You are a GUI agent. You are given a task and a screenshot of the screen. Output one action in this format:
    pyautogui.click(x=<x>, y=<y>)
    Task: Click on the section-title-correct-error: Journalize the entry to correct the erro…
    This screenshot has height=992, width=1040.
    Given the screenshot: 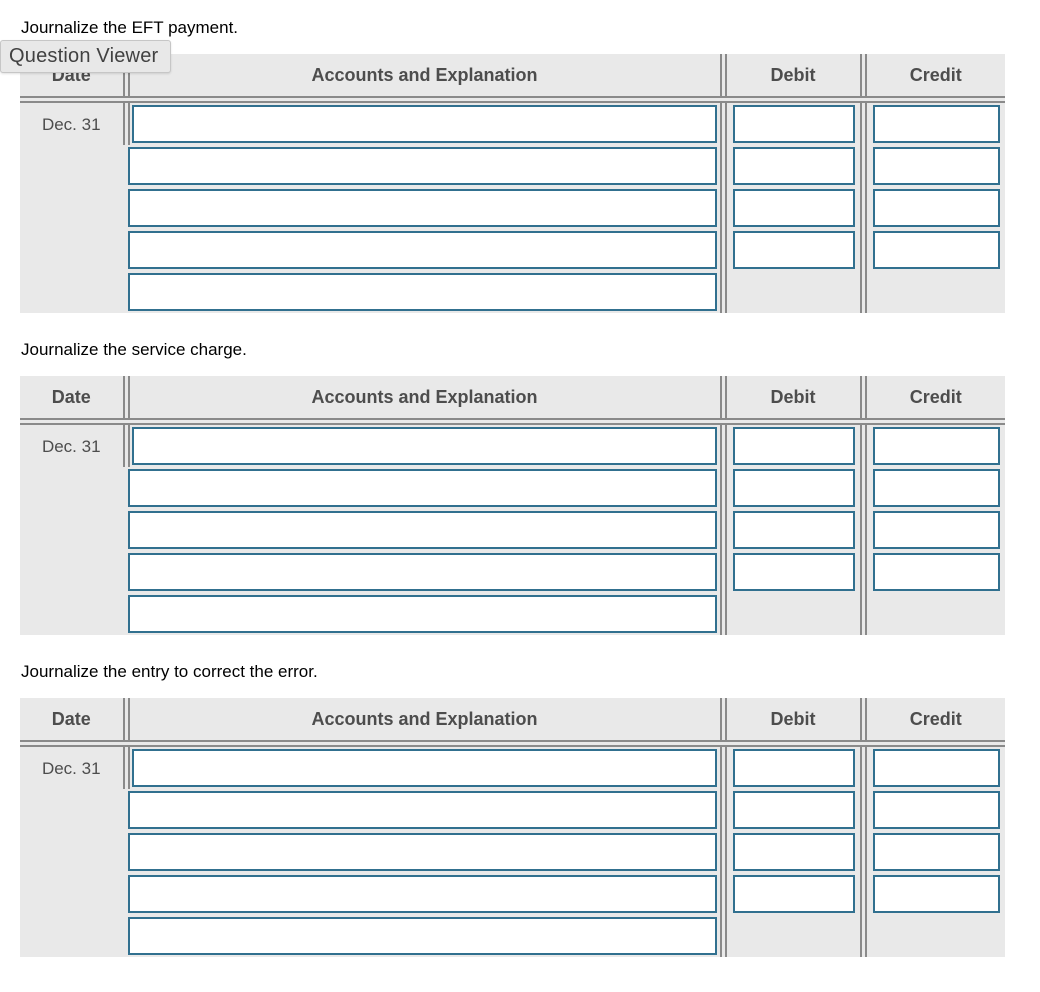 What is the action you would take?
    pyautogui.click(x=169, y=671)
    